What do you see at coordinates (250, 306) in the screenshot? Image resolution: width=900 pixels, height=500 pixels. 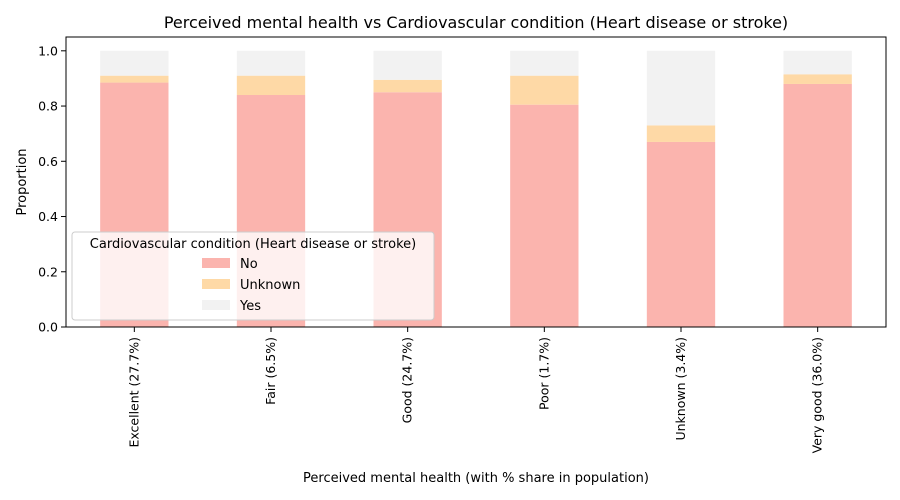 I see `legend-label-yes: Yes` at bounding box center [250, 306].